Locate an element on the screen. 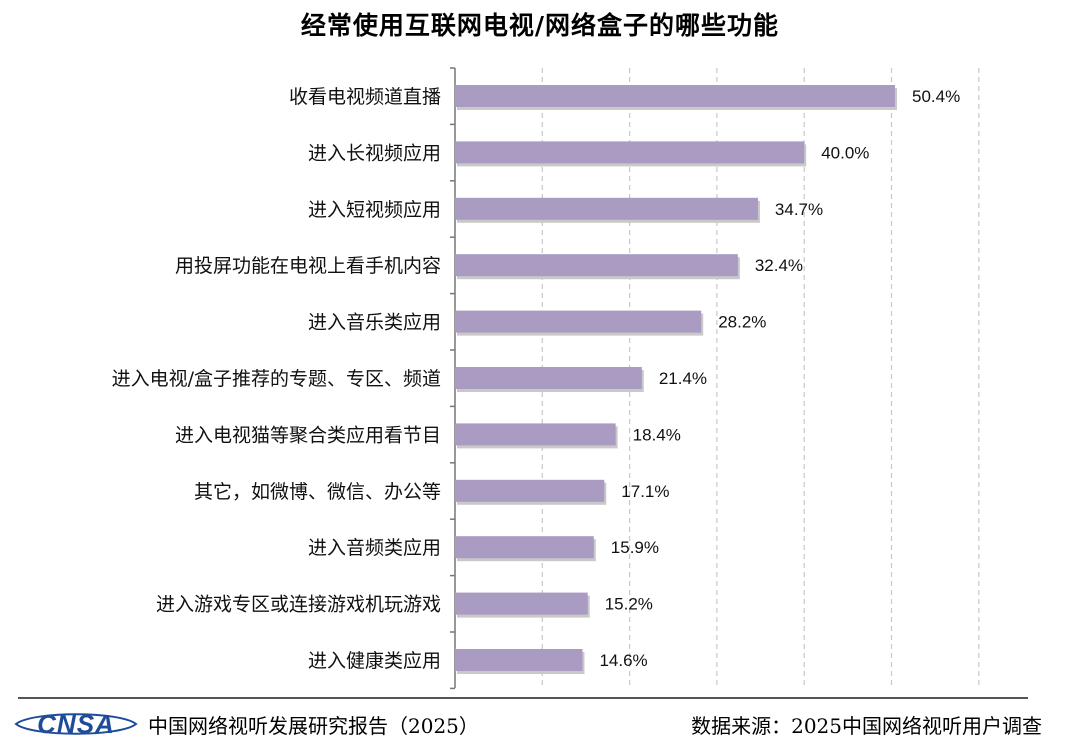 The width and height of the screenshot is (1080, 746). cnsa-logo-text: CNSA is located at coordinates (76, 724).